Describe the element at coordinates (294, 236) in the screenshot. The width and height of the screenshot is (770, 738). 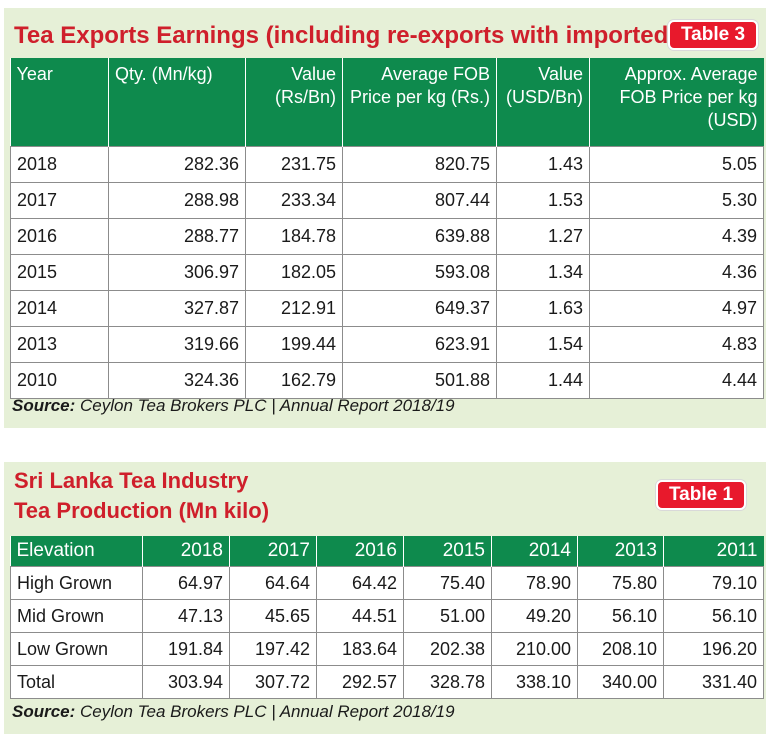
I see `value-rs-cell: 184.78` at that location.